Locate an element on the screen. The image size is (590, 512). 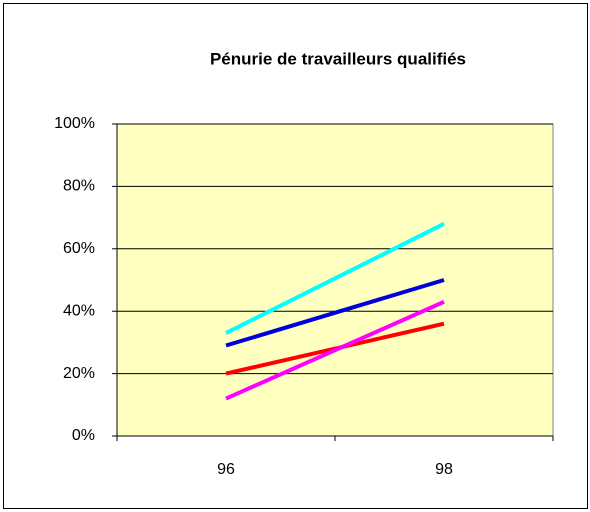
y-tick-label: 40% is located at coordinates (79, 310).